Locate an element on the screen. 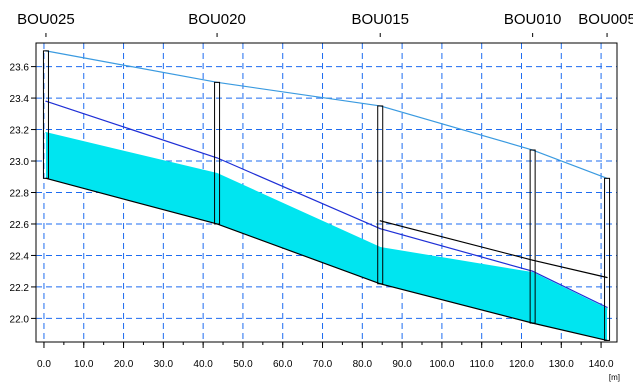  y-tick-label: 23.4 is located at coordinates (20, 99).